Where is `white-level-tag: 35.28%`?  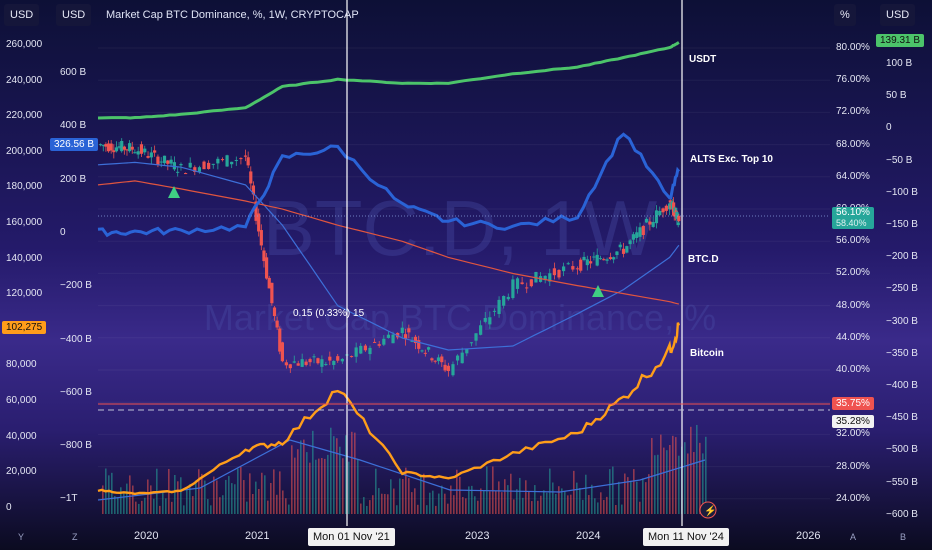 white-level-tag: 35.28% is located at coordinates (853, 421).